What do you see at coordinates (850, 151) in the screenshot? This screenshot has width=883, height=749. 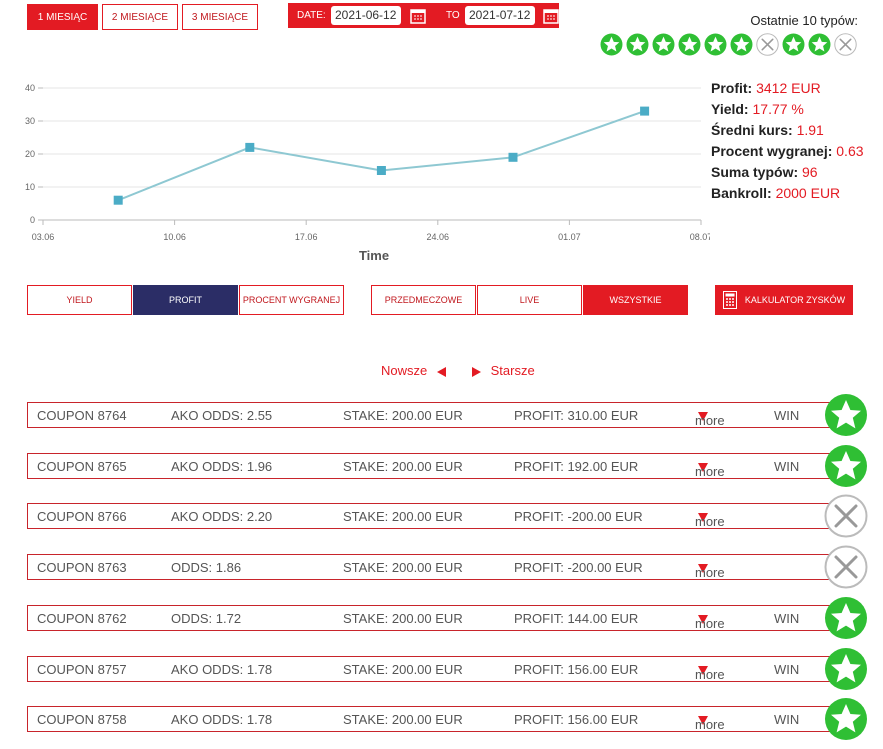 I see `stat-value: 0.63` at bounding box center [850, 151].